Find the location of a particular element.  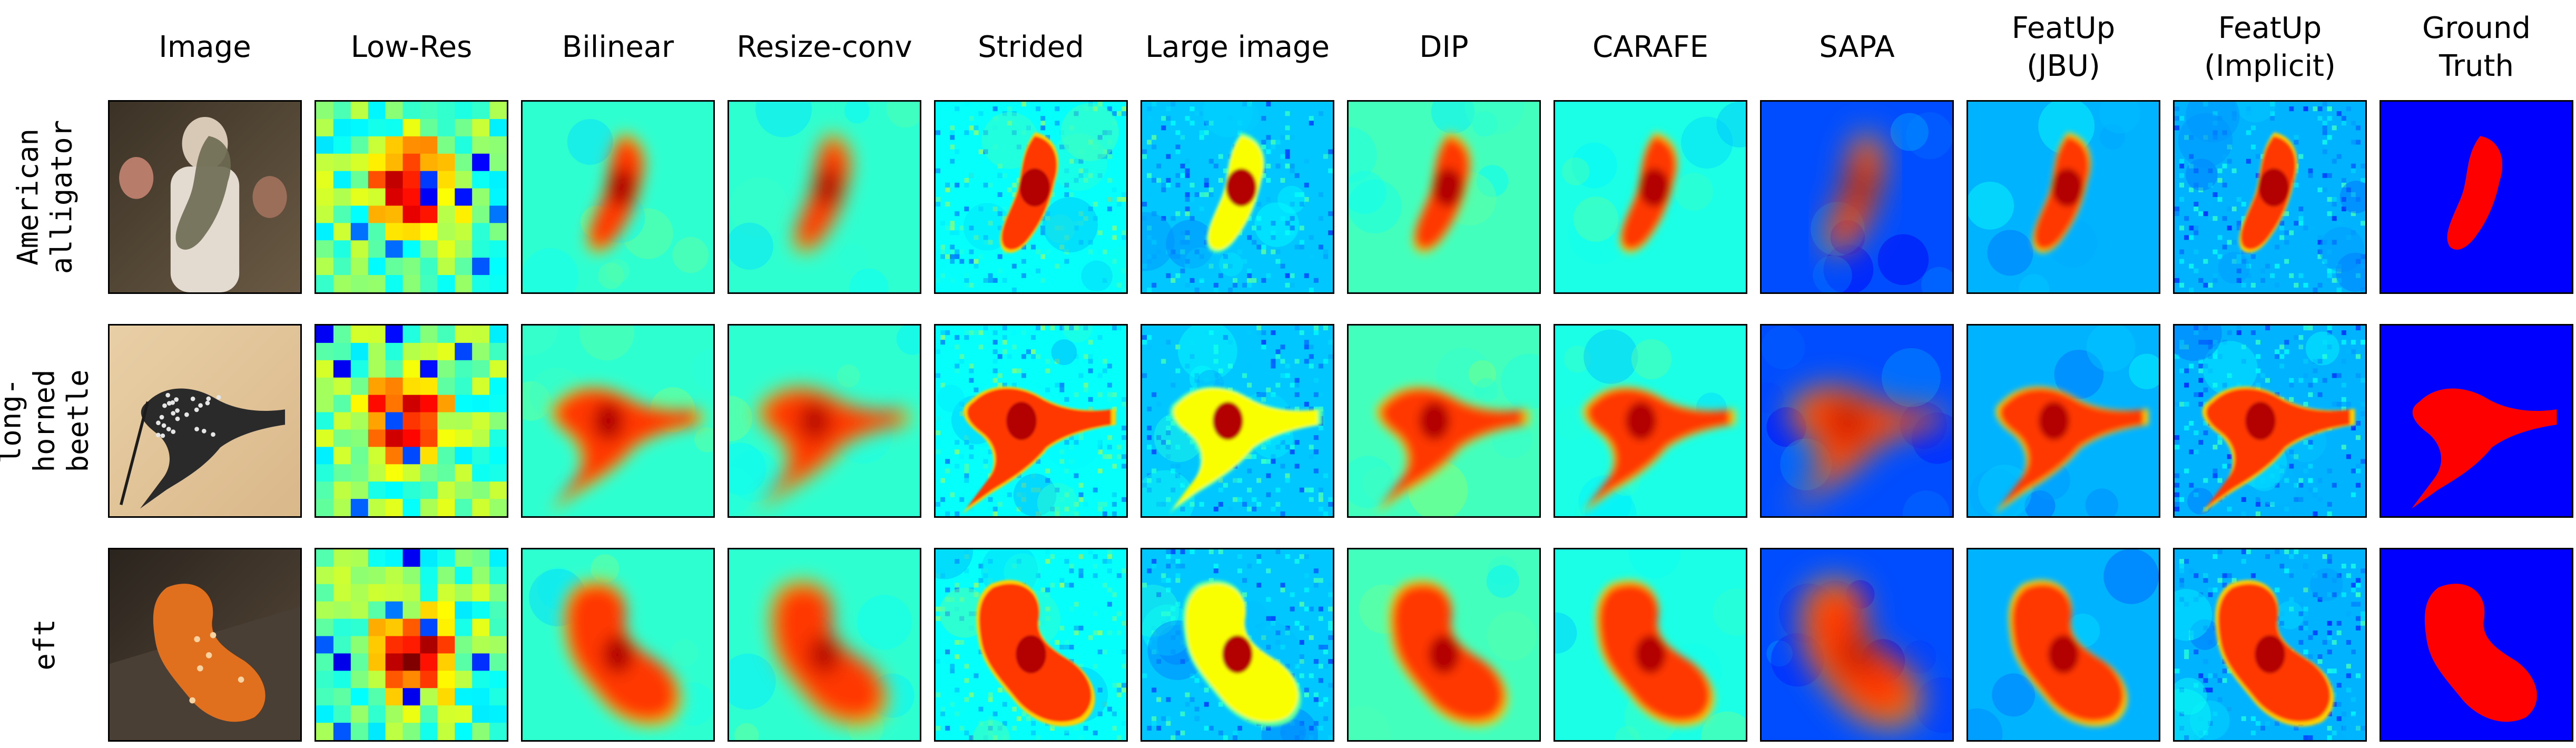

column-header-dip: DIP is located at coordinates (1444, 47).